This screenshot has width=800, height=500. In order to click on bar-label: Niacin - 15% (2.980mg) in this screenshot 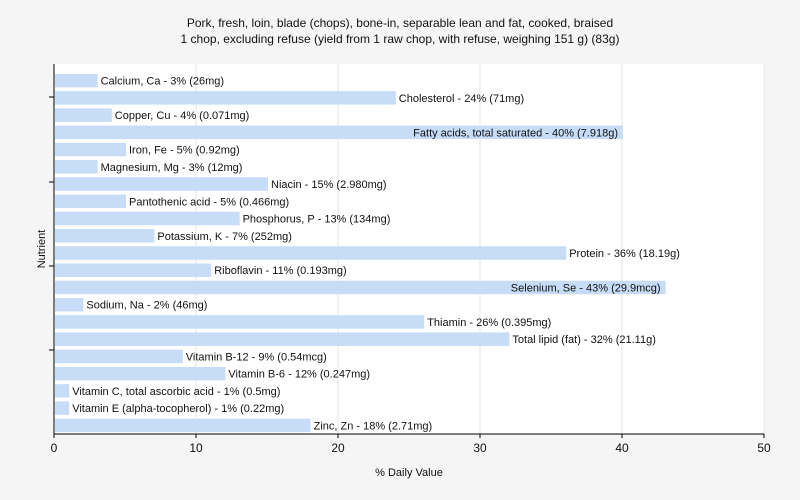, I will do `click(329, 185)`.